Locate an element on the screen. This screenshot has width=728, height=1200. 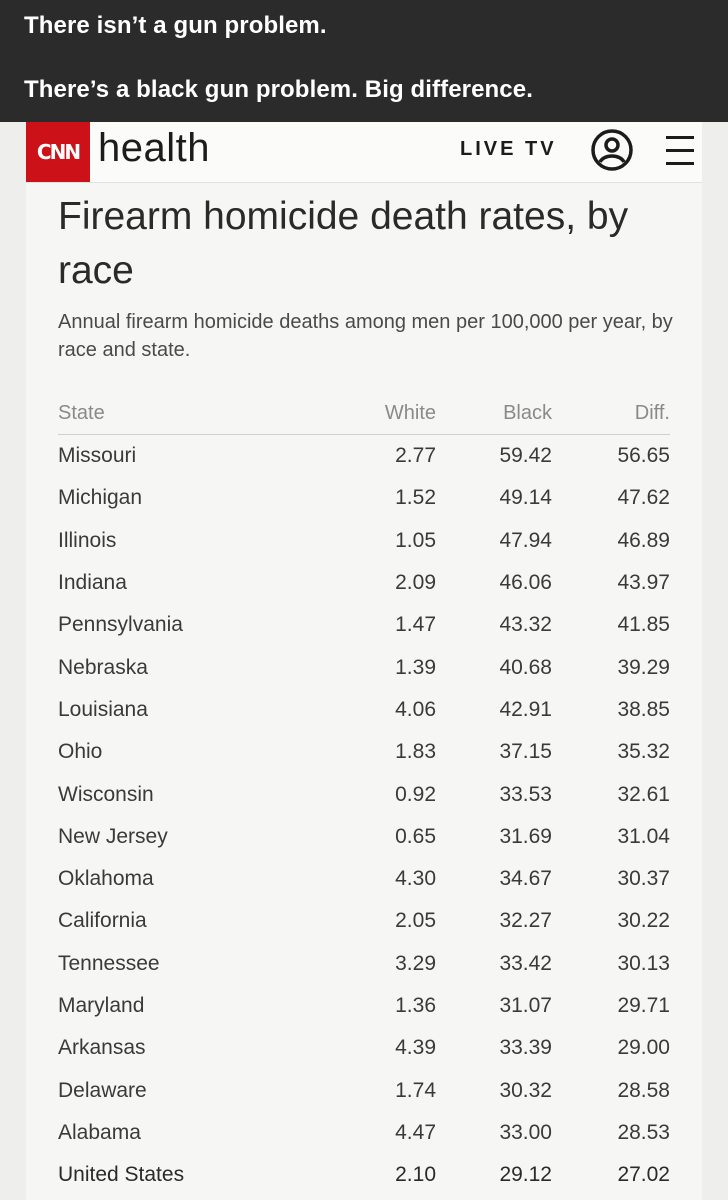
cell-state: Michigan is located at coordinates (100, 498).